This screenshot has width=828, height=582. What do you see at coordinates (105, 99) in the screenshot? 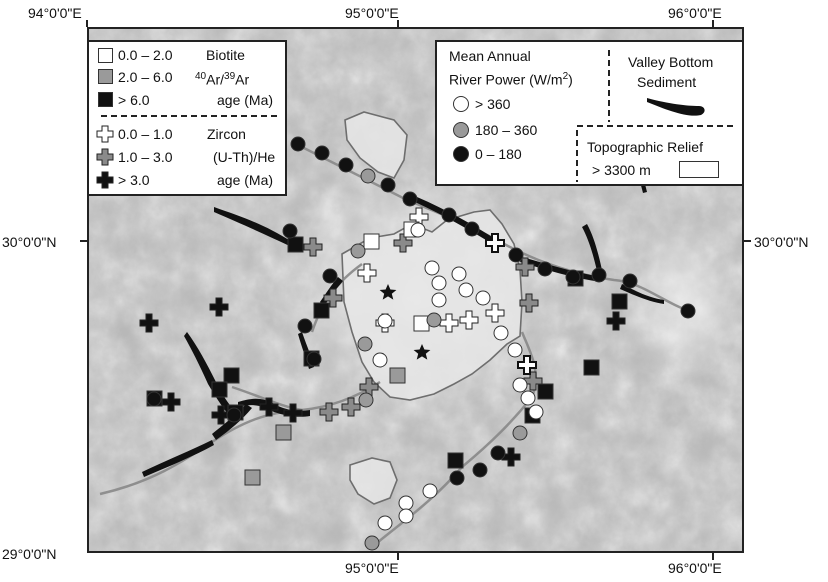
I see `biotite-old-swatch` at bounding box center [105, 99].